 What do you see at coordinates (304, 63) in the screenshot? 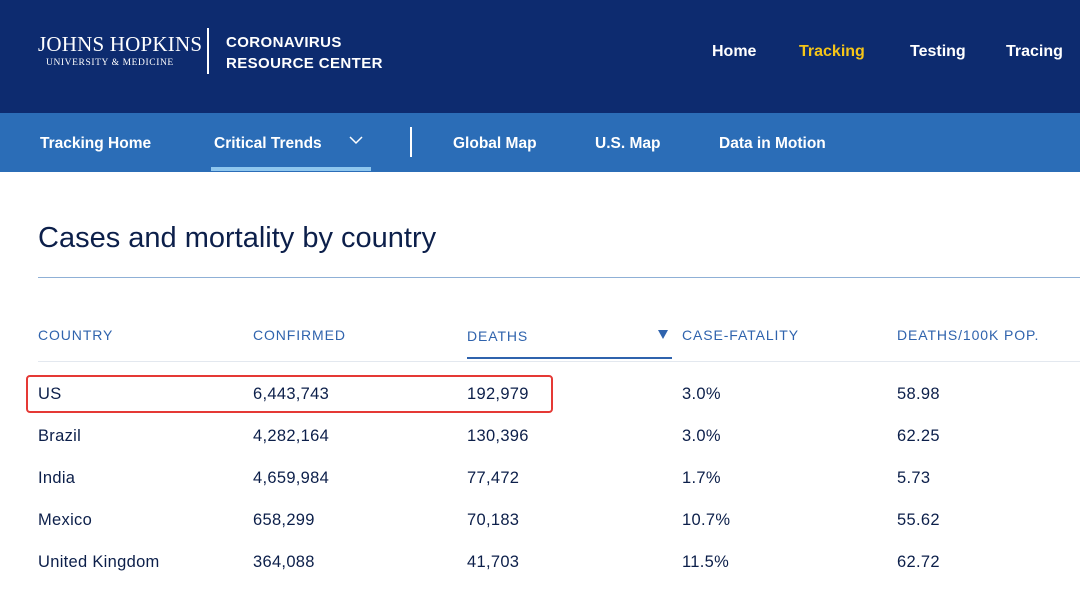
I see `resource-center-line2: RESOURCE CENTER` at bounding box center [304, 63].